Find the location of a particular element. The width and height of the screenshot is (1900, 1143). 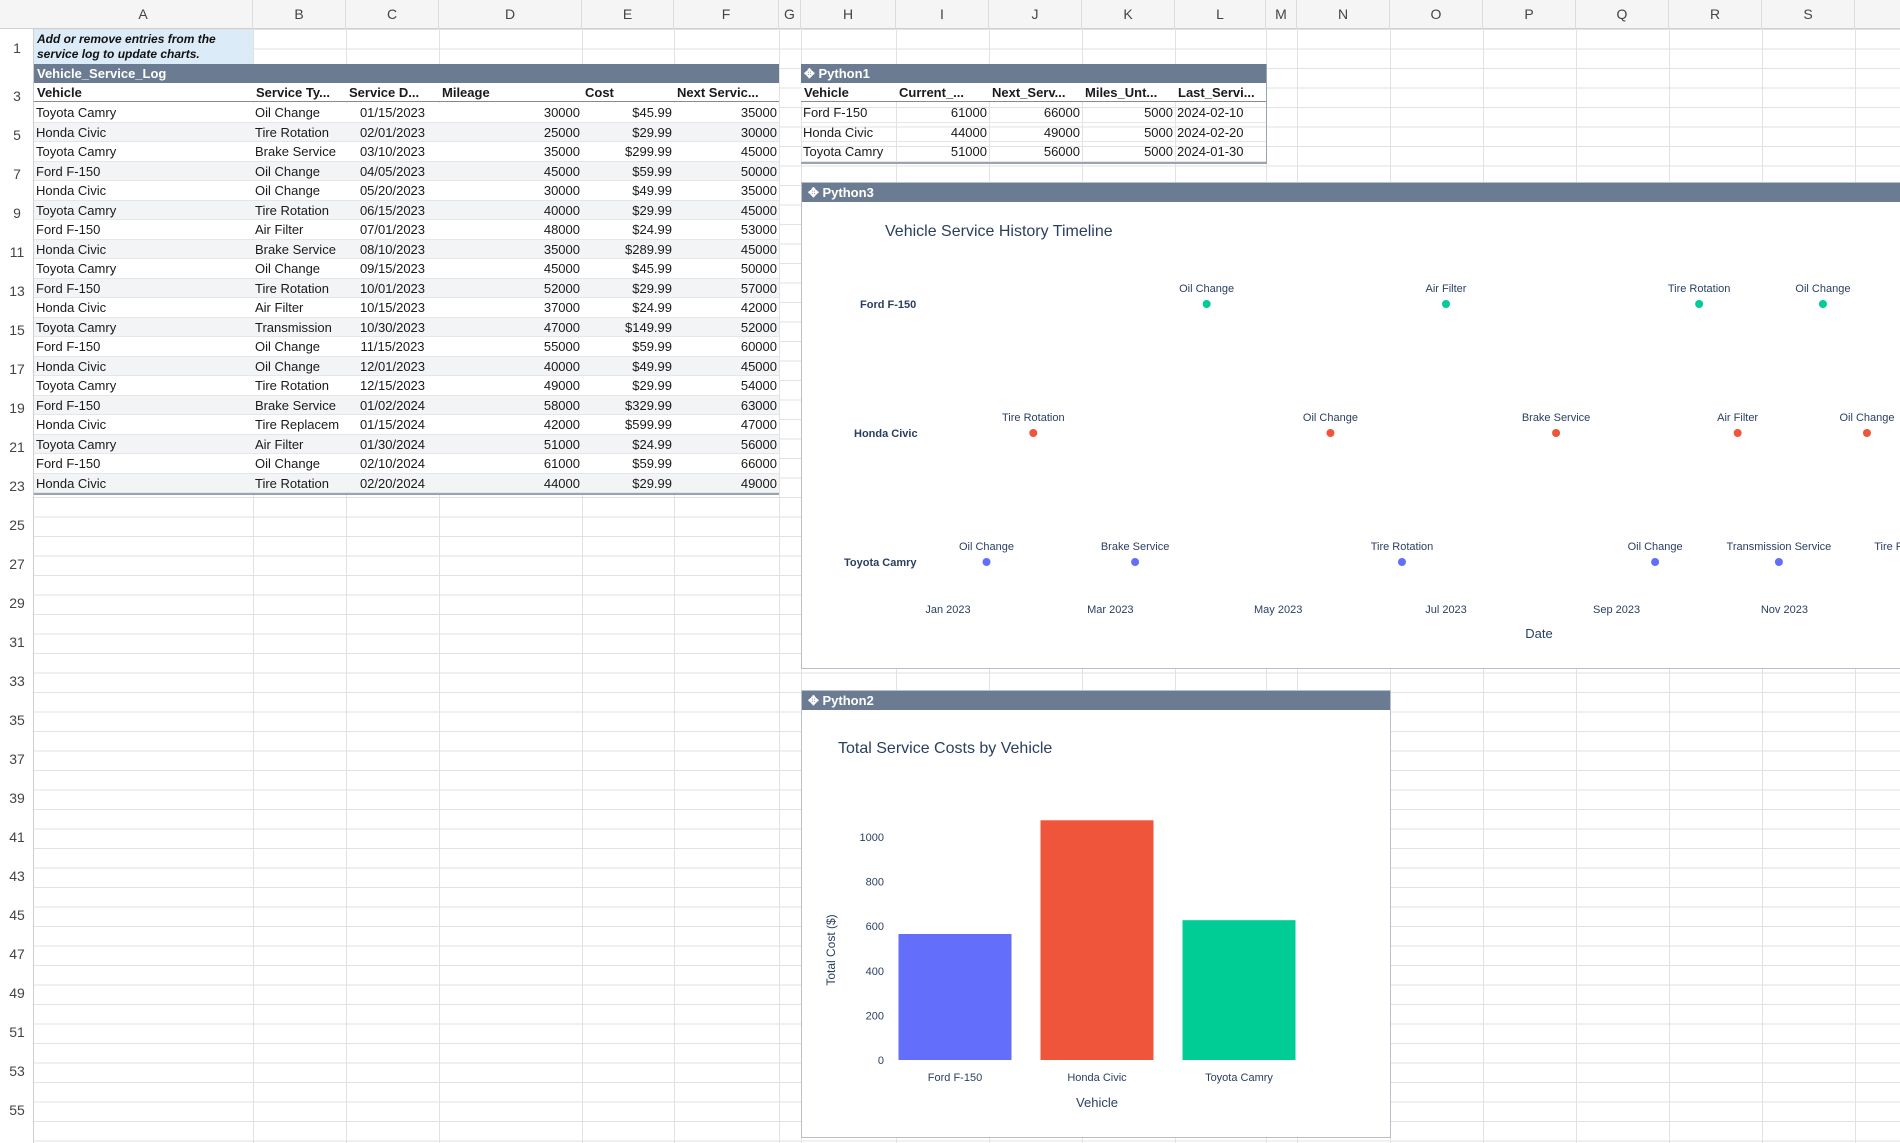

row-header-29: 29 is located at coordinates (17, 603).